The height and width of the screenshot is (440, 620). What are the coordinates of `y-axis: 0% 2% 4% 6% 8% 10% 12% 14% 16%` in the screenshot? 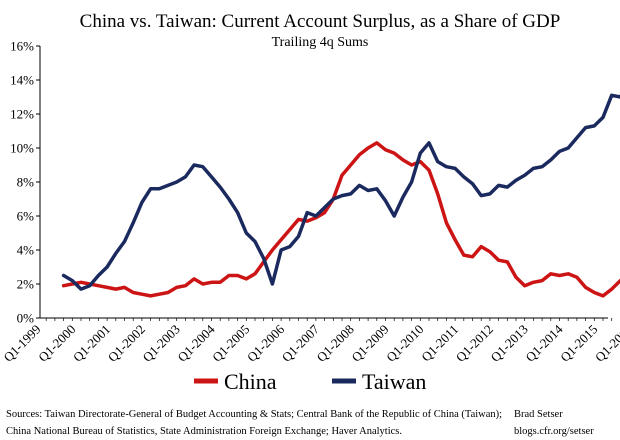 It's located at (25, 182).